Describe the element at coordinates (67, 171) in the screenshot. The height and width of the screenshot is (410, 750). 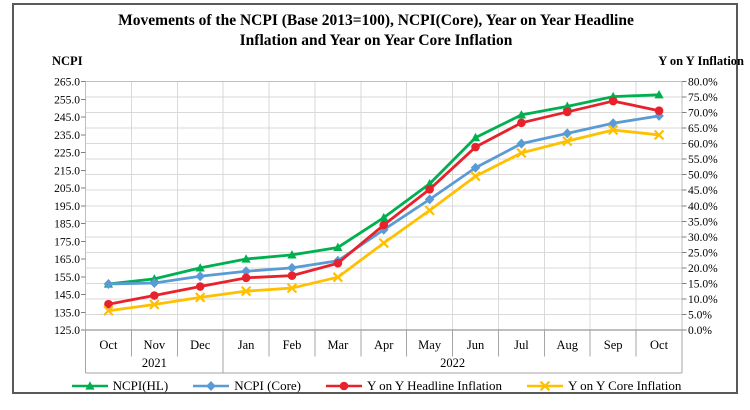
I see `svg-text: 215.0` at that location.